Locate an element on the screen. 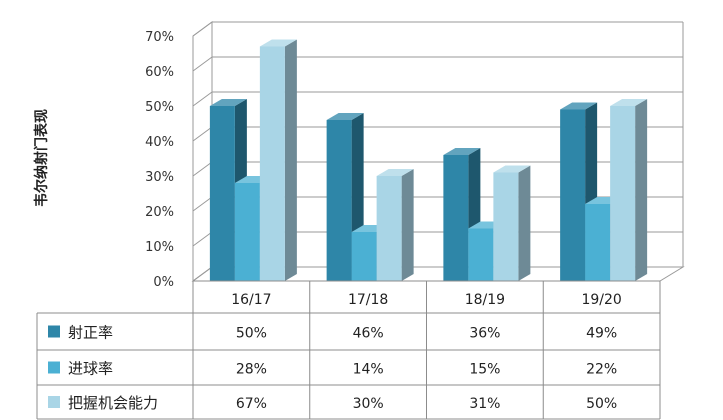 Image resolution: width=723 pixels, height=420 pixels. table-cell-value: 22% is located at coordinates (601, 370).